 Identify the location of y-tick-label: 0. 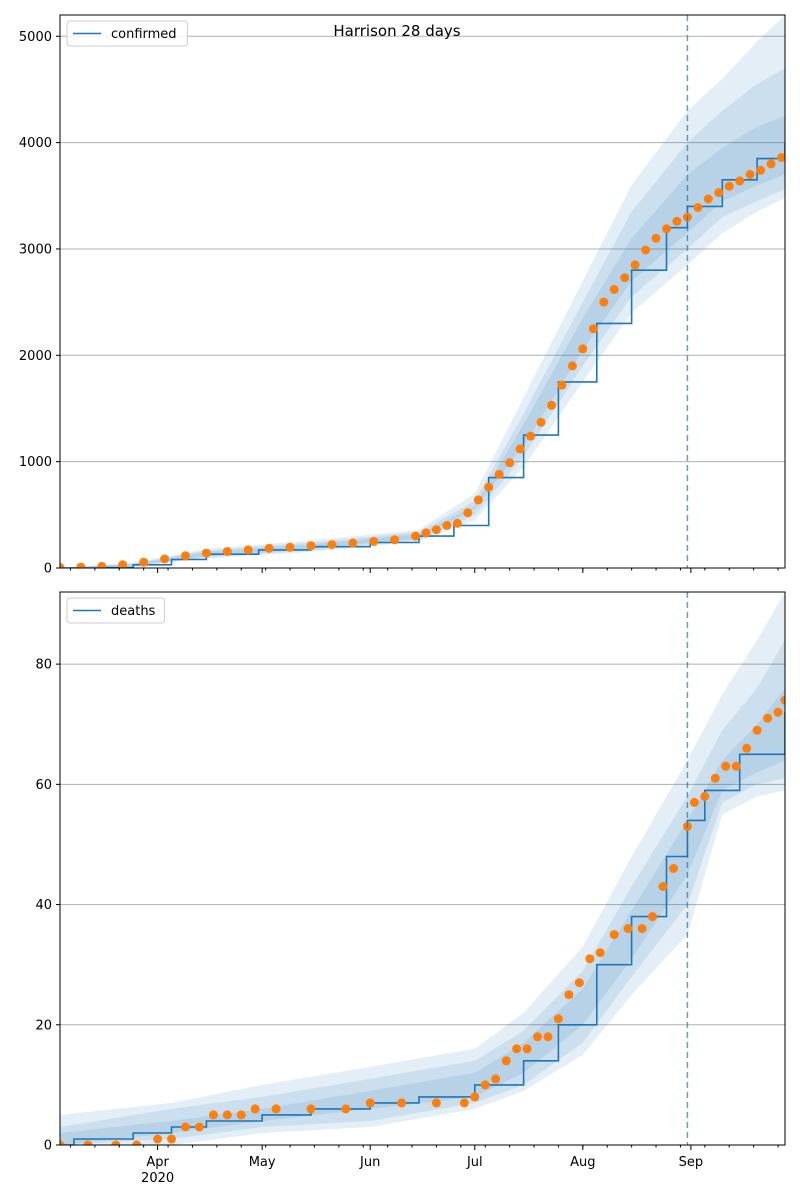
(48, 1146).